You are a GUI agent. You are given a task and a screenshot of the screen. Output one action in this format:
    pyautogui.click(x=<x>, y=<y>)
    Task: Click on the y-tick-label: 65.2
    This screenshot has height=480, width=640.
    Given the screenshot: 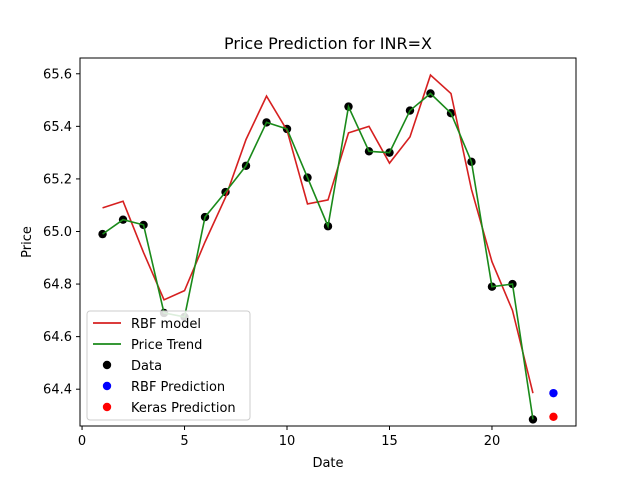 What is the action you would take?
    pyautogui.click(x=57, y=179)
    